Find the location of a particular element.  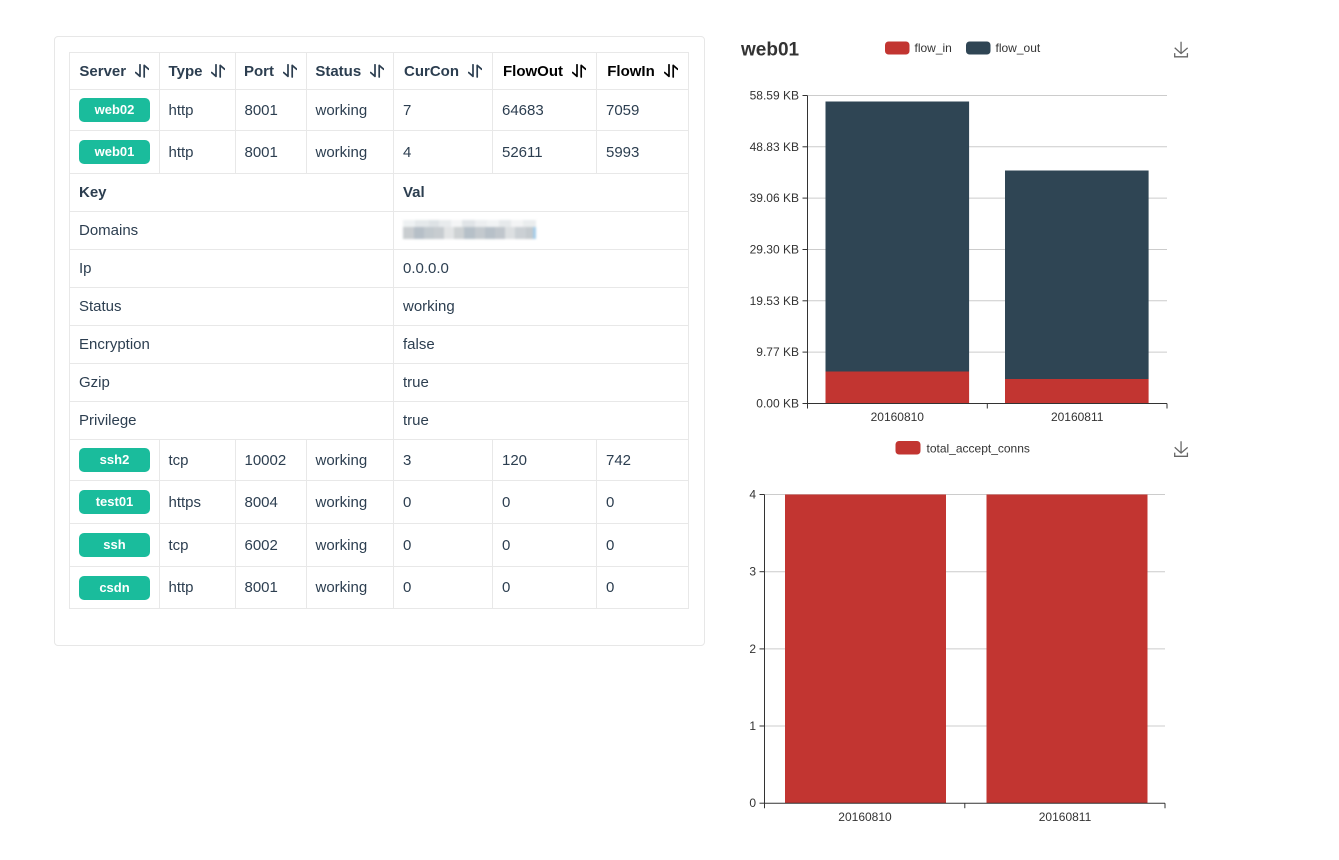

svg-text: flow_out is located at coordinates (1018, 48).